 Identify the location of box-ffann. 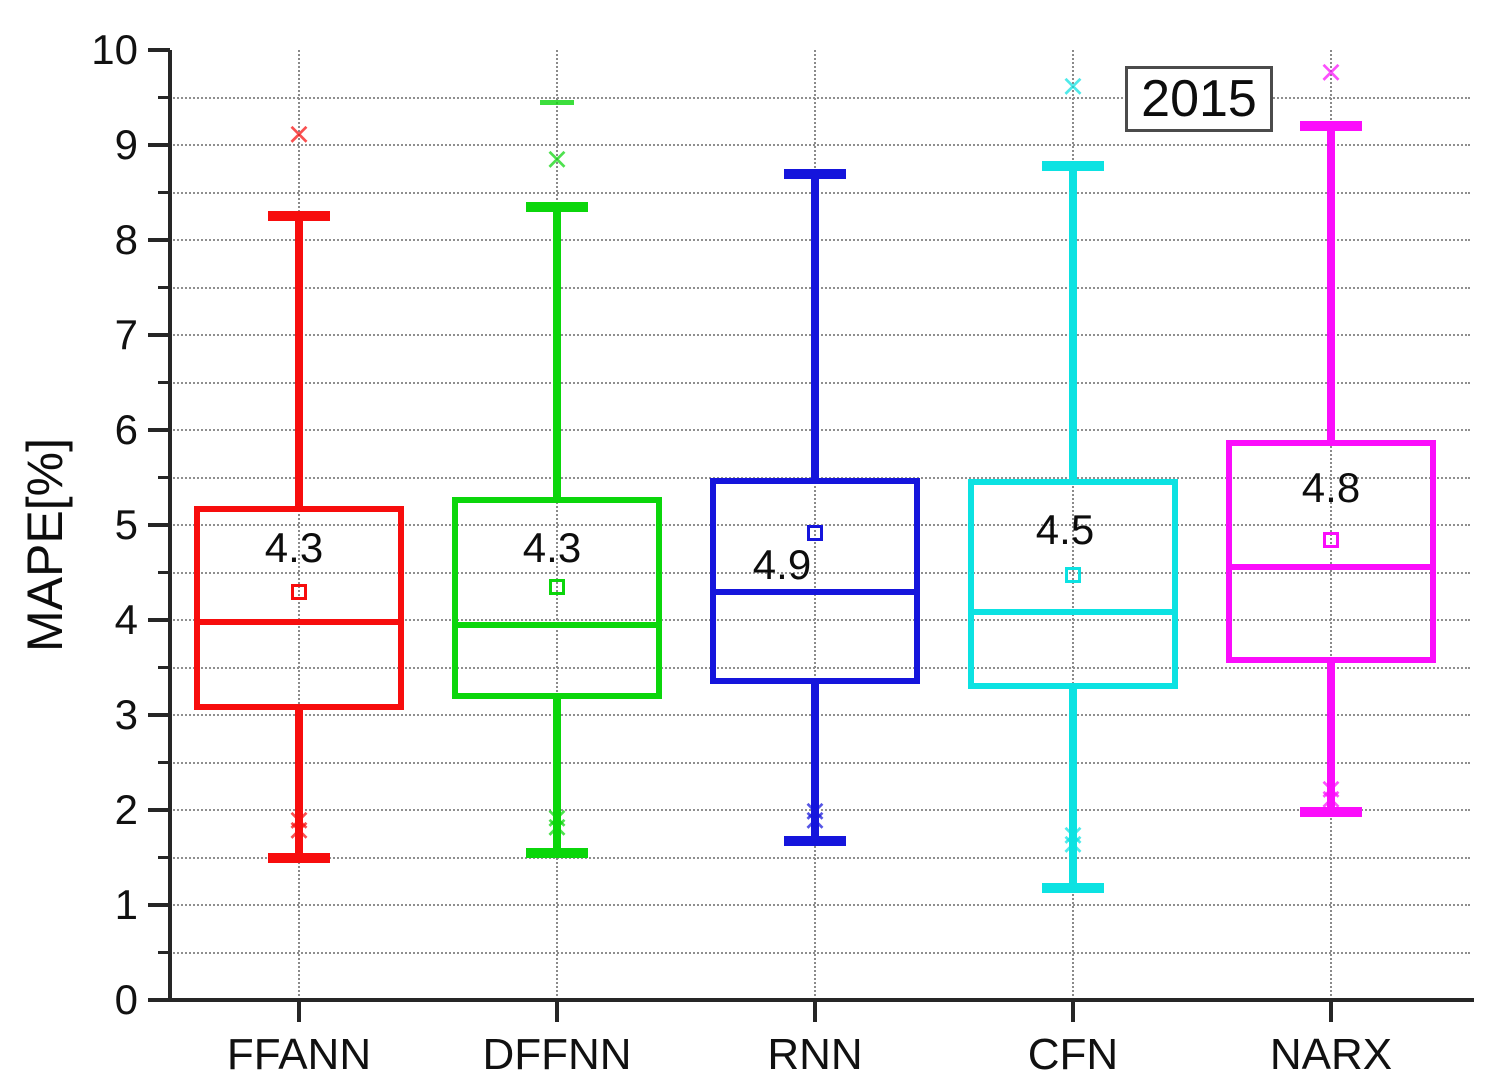
(299, 608).